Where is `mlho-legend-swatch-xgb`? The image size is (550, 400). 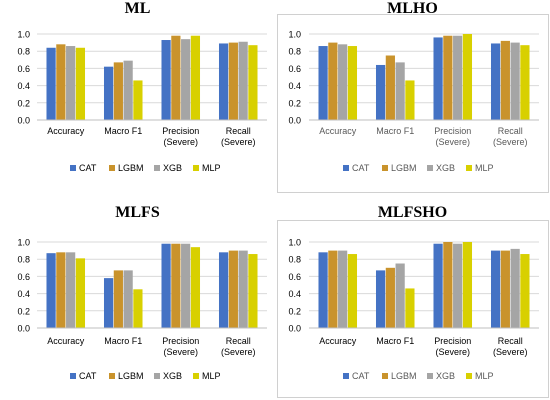 mlho-legend-swatch-xgb is located at coordinates (430, 168).